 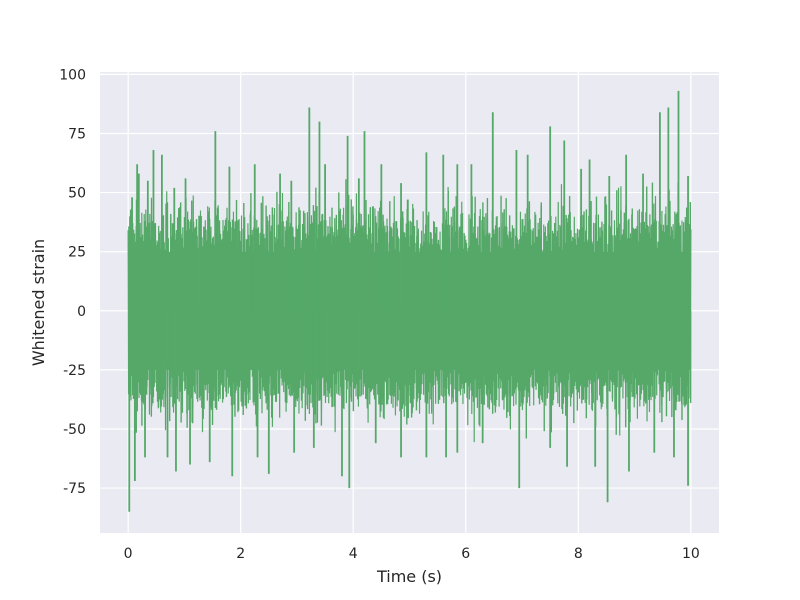 What do you see at coordinates (74, 371) in the screenshot?
I see `y-tick-label: -25` at bounding box center [74, 371].